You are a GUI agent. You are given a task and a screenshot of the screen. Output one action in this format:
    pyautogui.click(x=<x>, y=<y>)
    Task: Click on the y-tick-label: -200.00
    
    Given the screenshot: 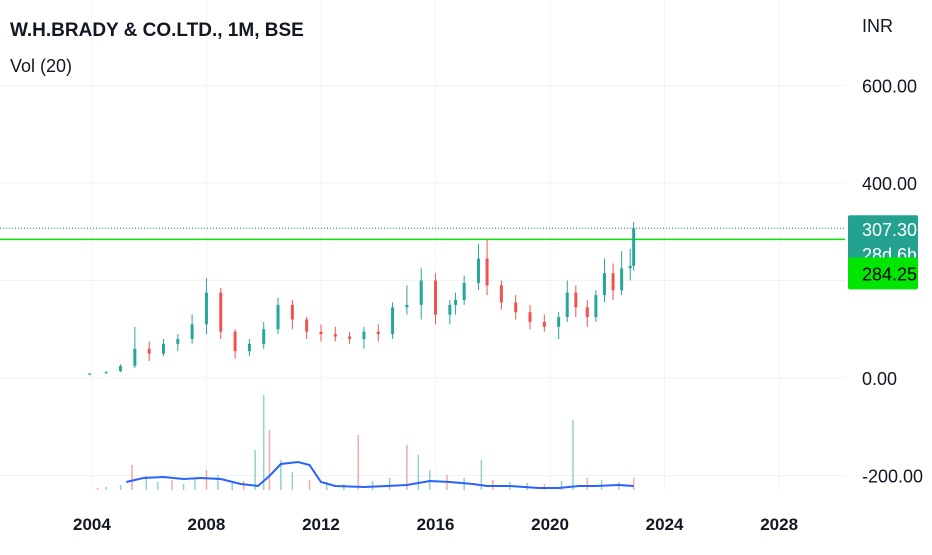 What is the action you would take?
    pyautogui.click(x=892, y=477)
    